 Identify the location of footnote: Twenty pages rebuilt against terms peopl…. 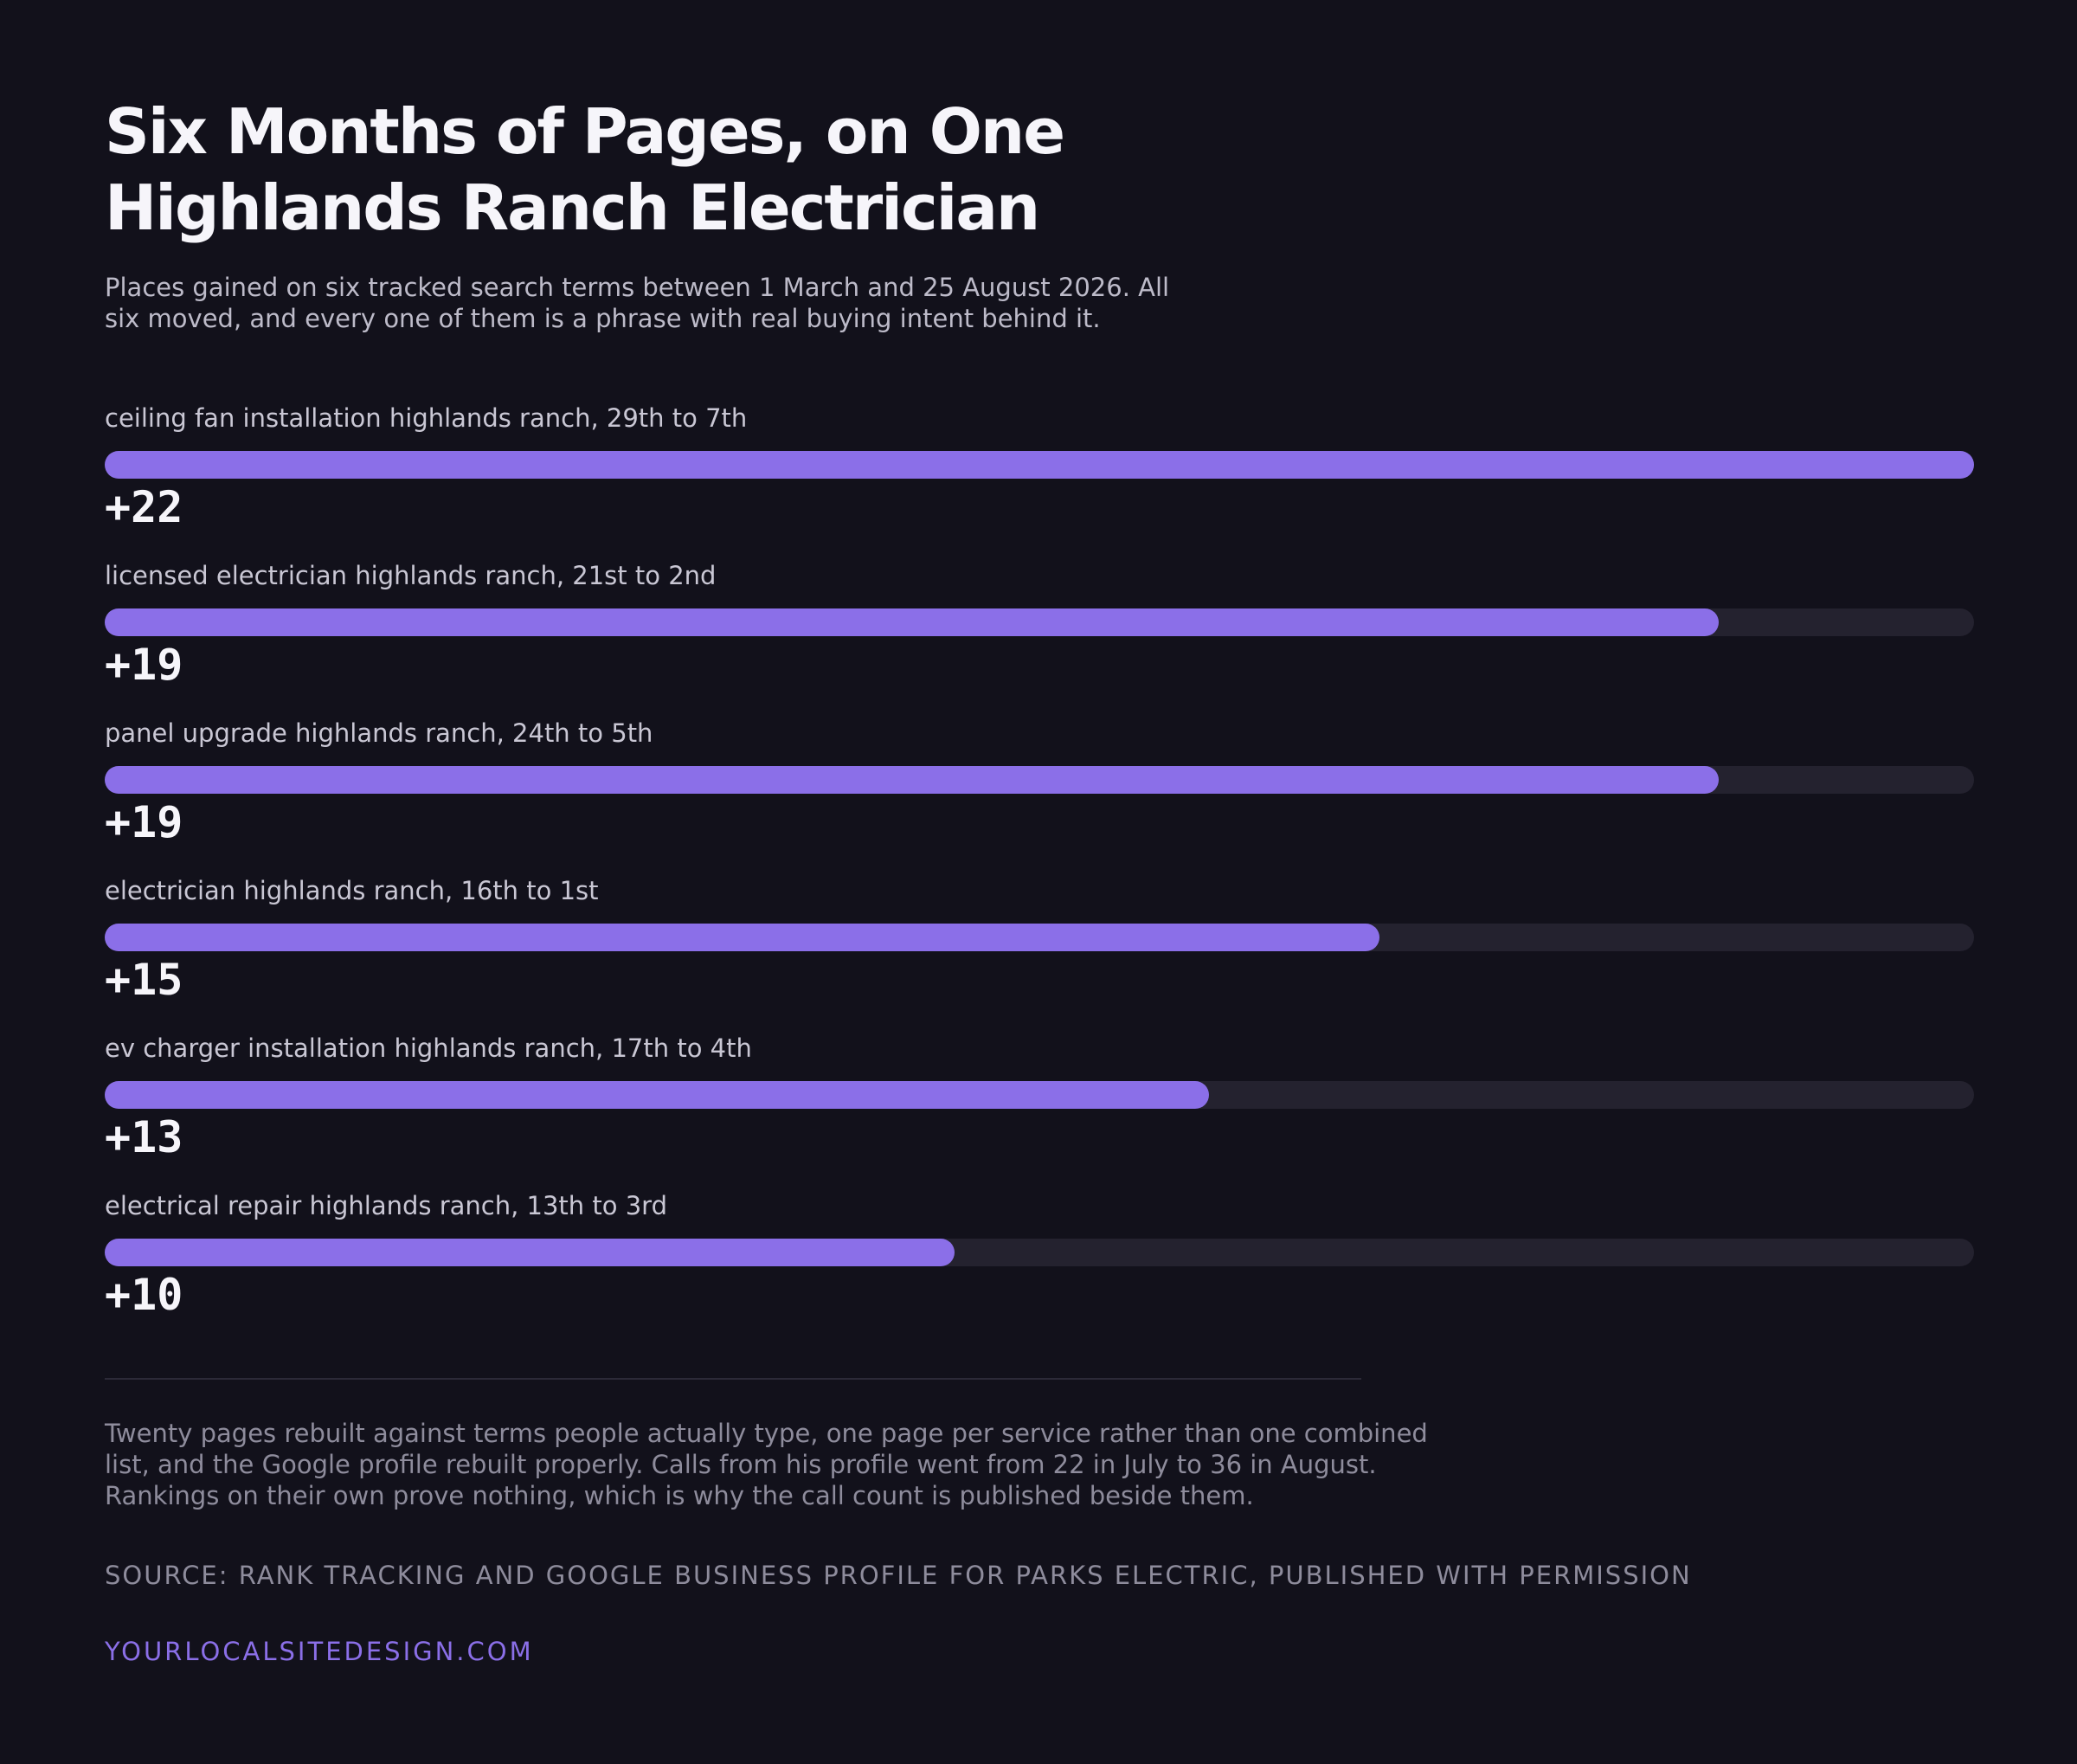
(766, 1464).